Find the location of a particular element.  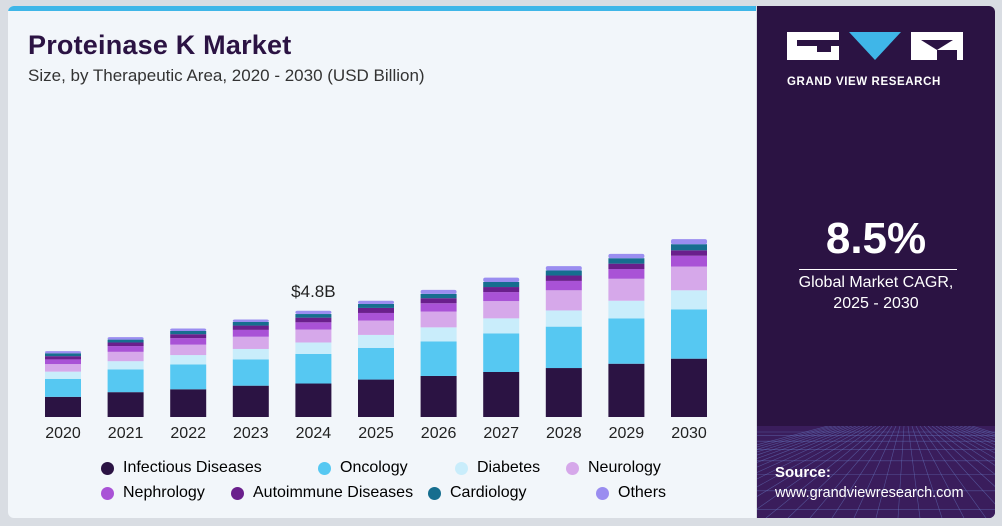

legend-label: Others is located at coordinates (642, 492).